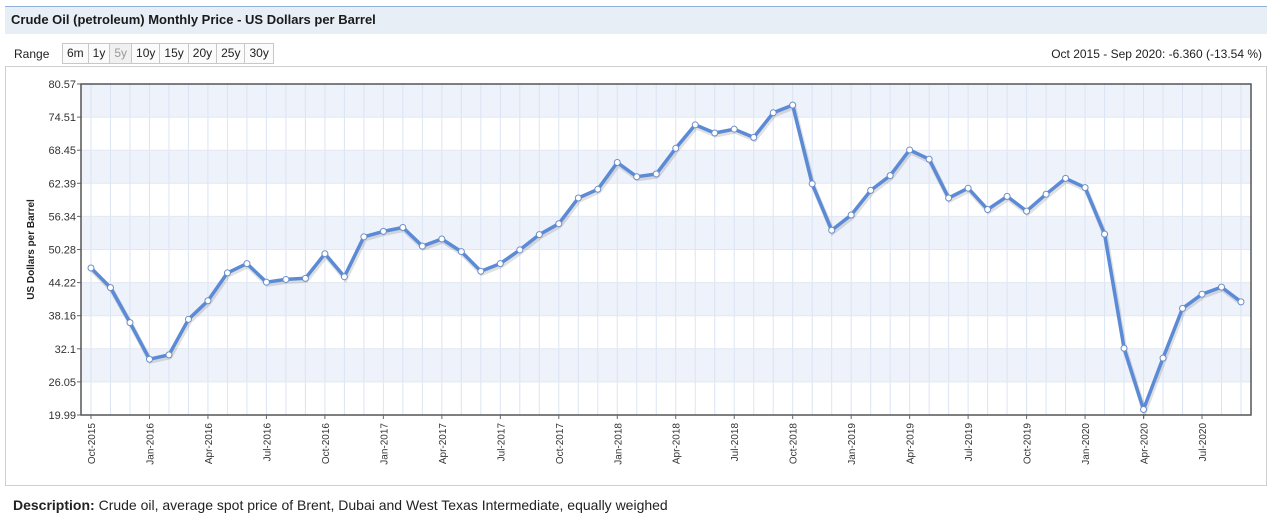  I want to click on x-tick-label: Jan-2016, so click(150, 444).